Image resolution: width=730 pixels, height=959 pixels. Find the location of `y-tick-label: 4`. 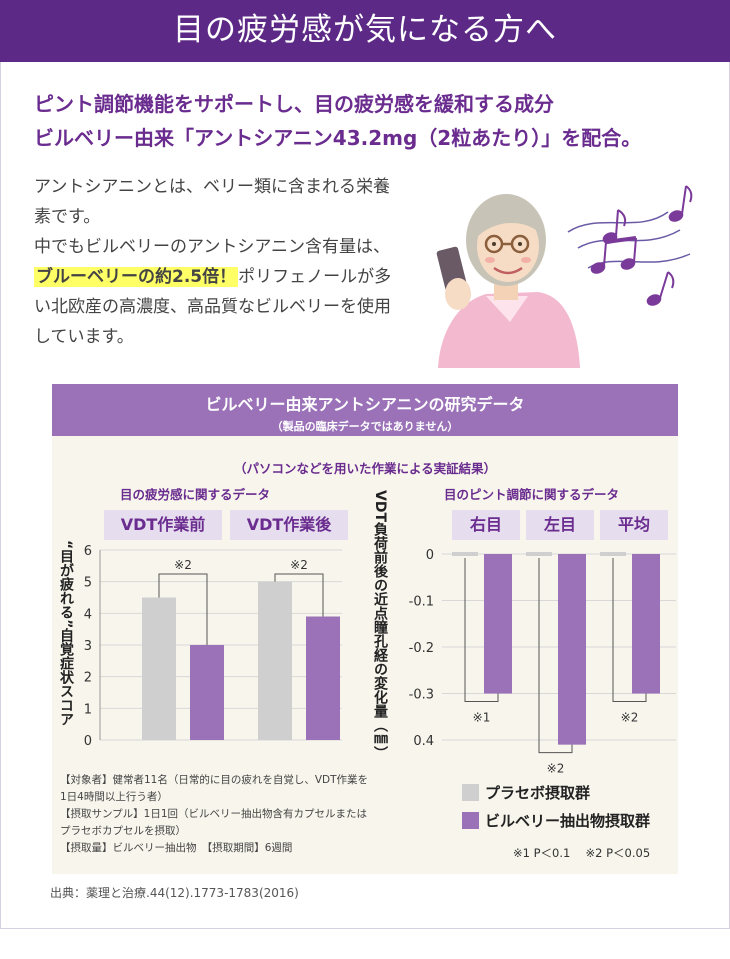

y-tick-label: 4 is located at coordinates (88, 614).